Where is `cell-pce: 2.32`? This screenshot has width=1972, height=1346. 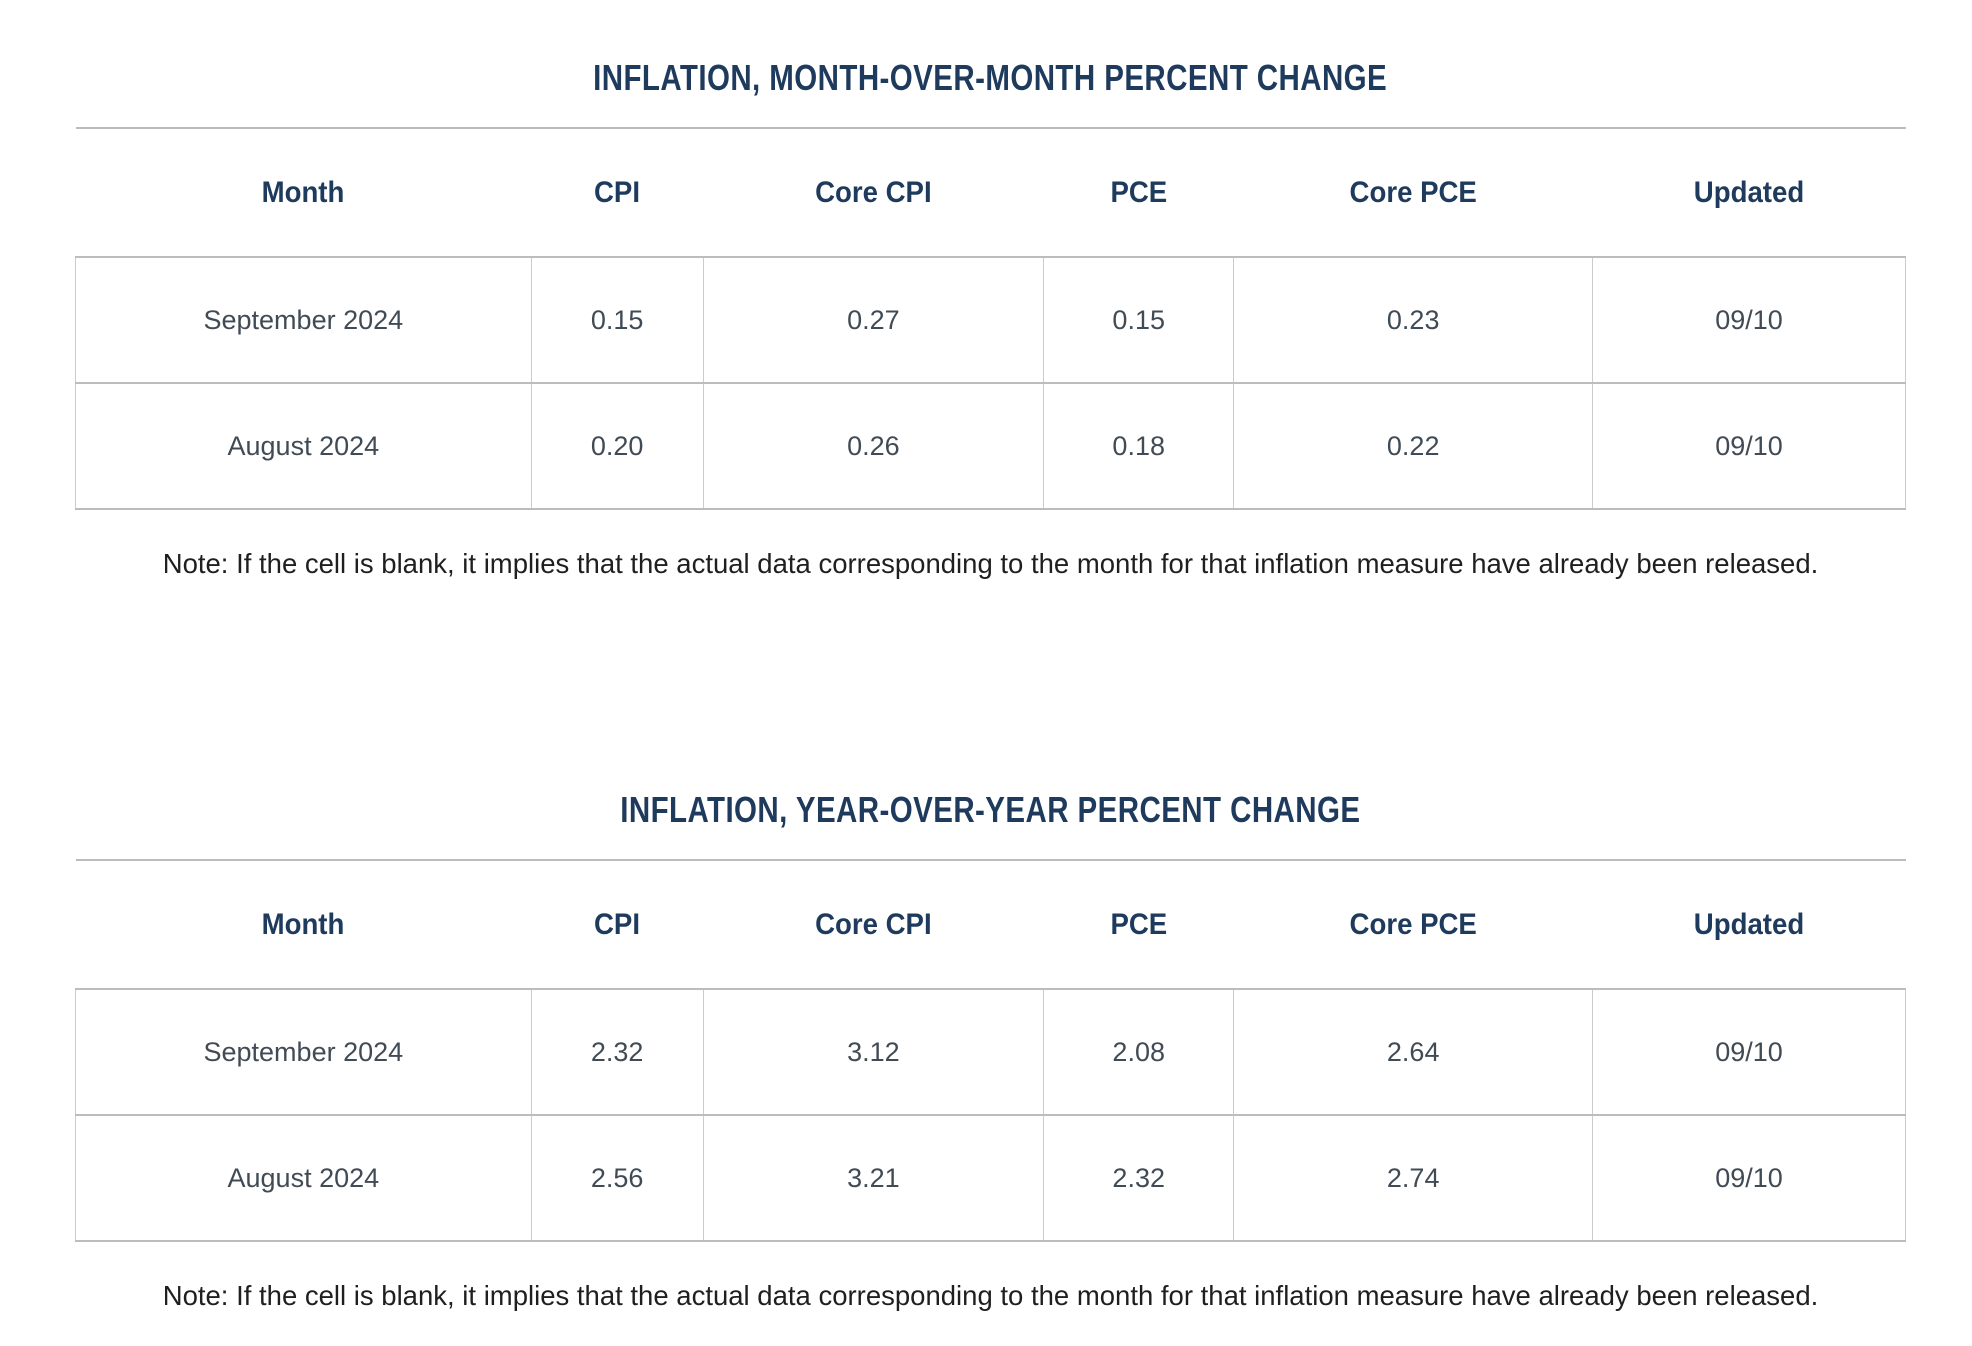
cell-pce: 2.32 is located at coordinates (1139, 1178).